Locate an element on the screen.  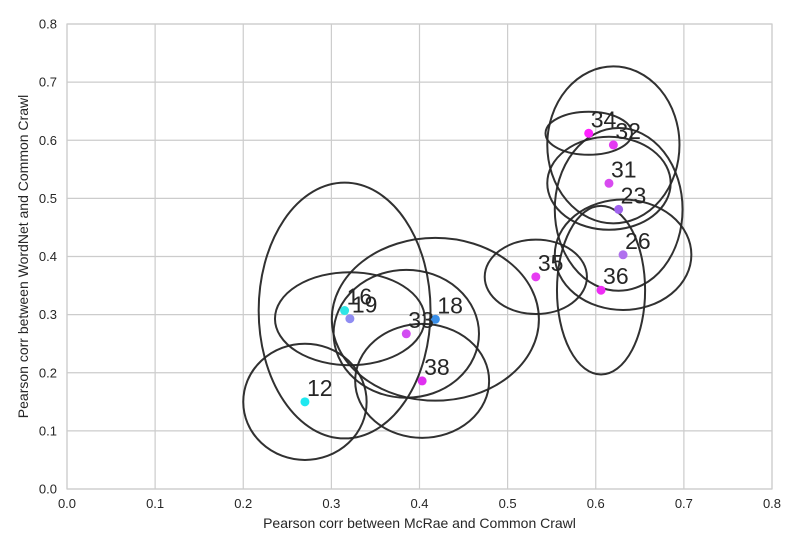
x-tick-label: 0.4 is located at coordinates (419, 503).